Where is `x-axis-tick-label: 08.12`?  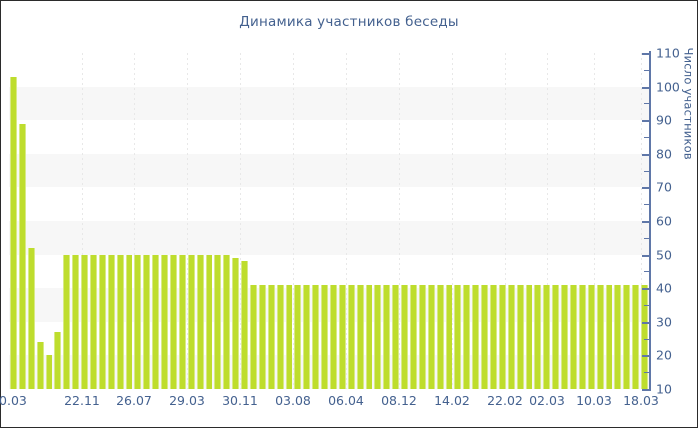 x-axis-tick-label: 08.12 is located at coordinates (399, 400).